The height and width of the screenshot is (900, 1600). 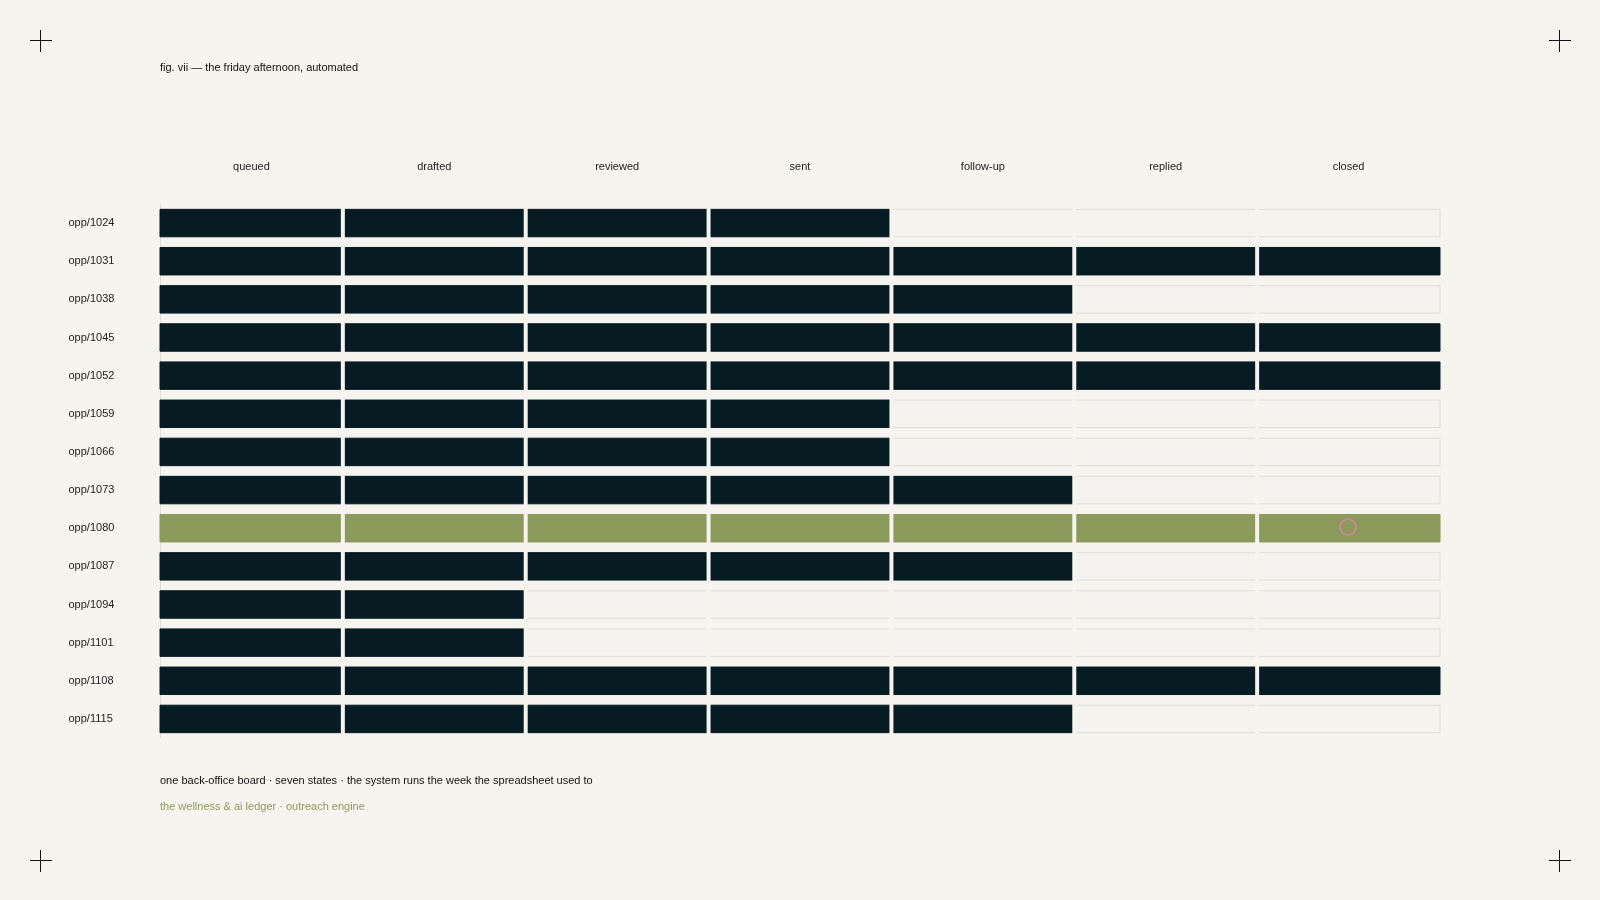 What do you see at coordinates (800, 166) in the screenshot?
I see `text: sent` at bounding box center [800, 166].